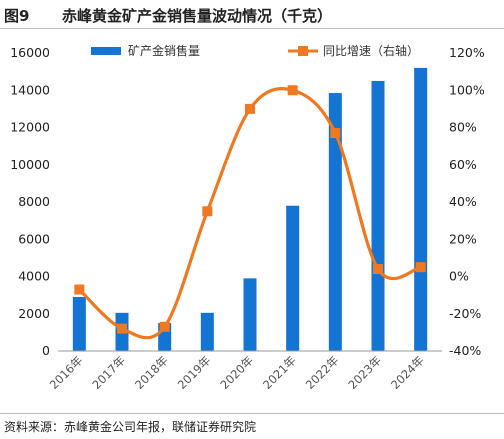  I want to click on source-note: 资料来源：赤峰黄金公司年报，联储证券研究院, so click(130, 427).